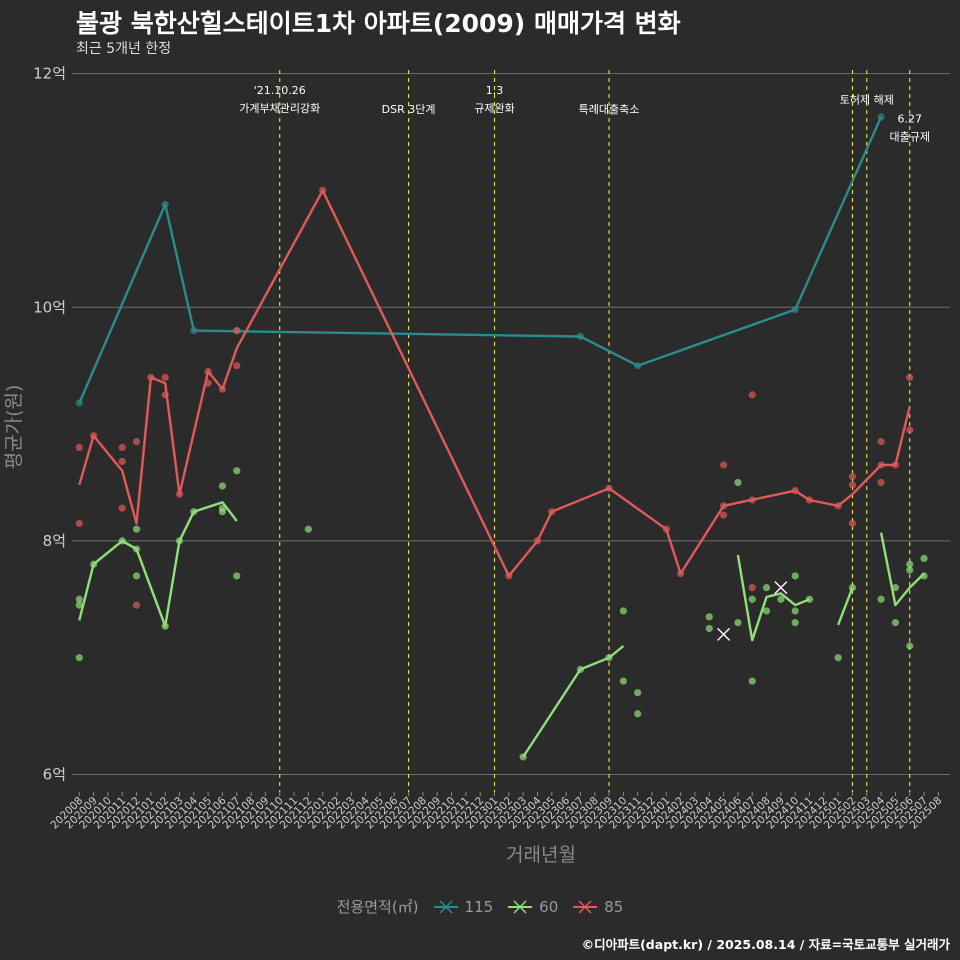  What do you see at coordinates (49, 307) in the screenshot?
I see `y-tick-label: 10억` at bounding box center [49, 307].